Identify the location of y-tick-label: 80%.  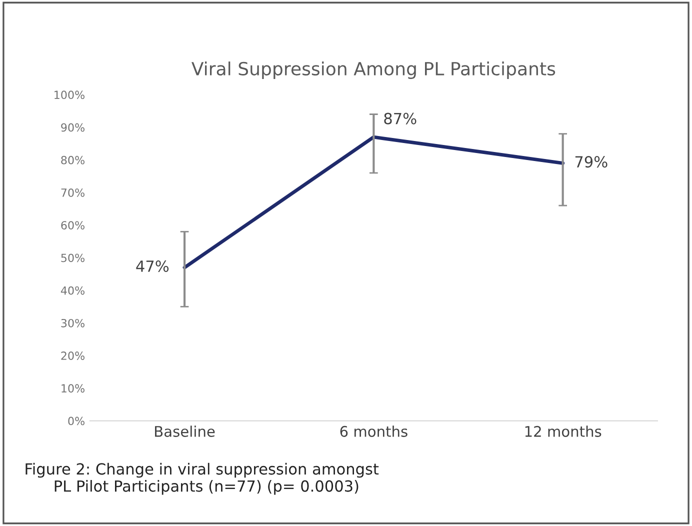
(72, 160).